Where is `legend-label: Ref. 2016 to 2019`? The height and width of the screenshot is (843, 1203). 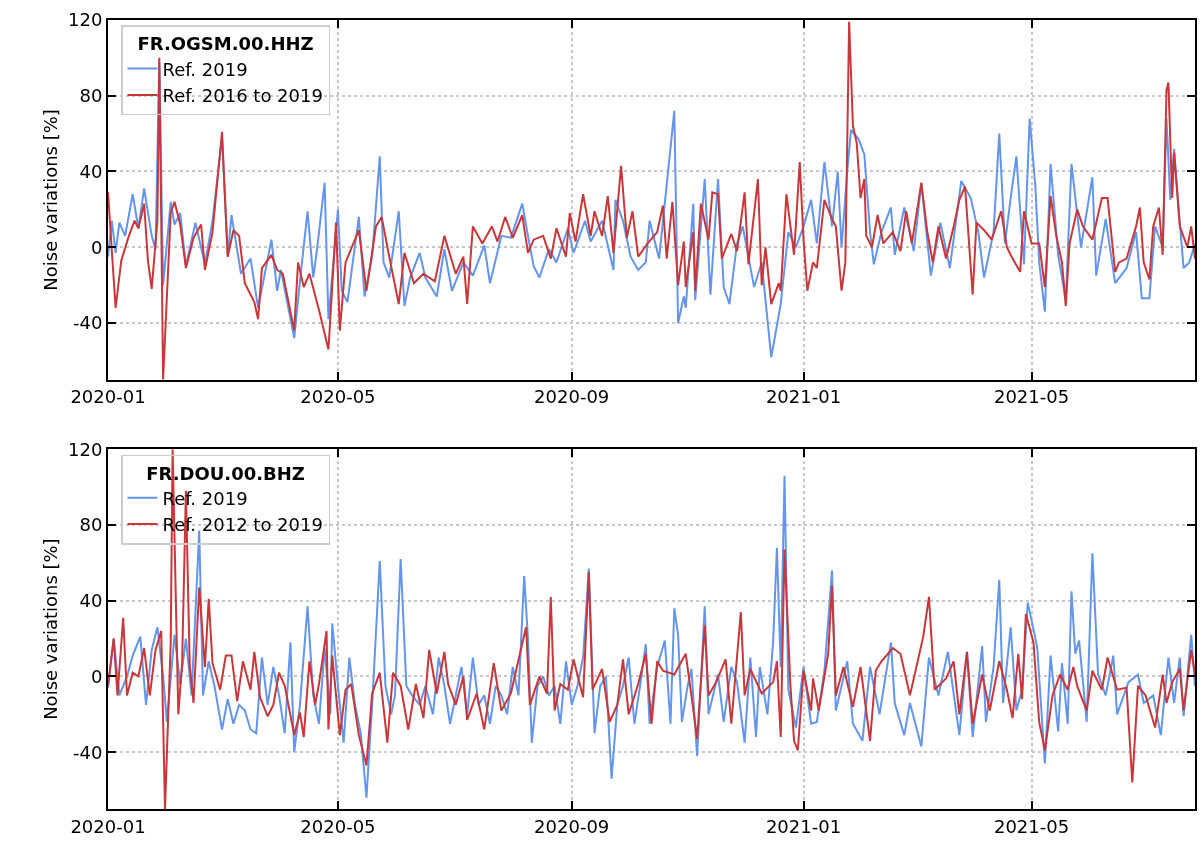 legend-label: Ref. 2016 to 2019 is located at coordinates (242, 95).